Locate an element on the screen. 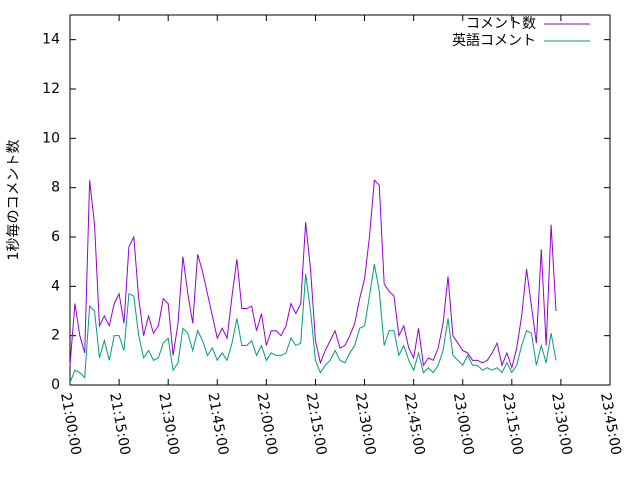 The width and height of the screenshot is (640, 480). x-tick-label: 23:00:00 is located at coordinates (463, 424).